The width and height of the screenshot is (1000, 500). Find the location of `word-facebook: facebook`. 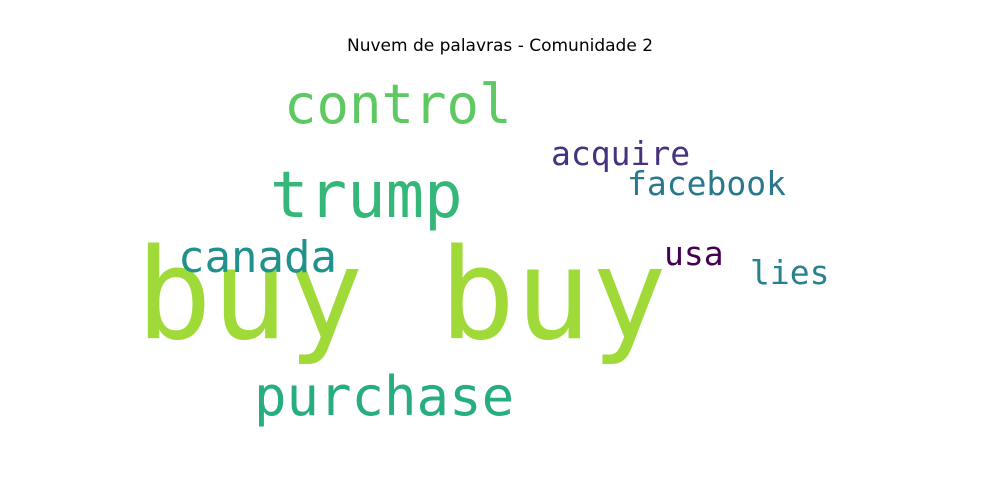

word-facebook: facebook is located at coordinates (706, 183).